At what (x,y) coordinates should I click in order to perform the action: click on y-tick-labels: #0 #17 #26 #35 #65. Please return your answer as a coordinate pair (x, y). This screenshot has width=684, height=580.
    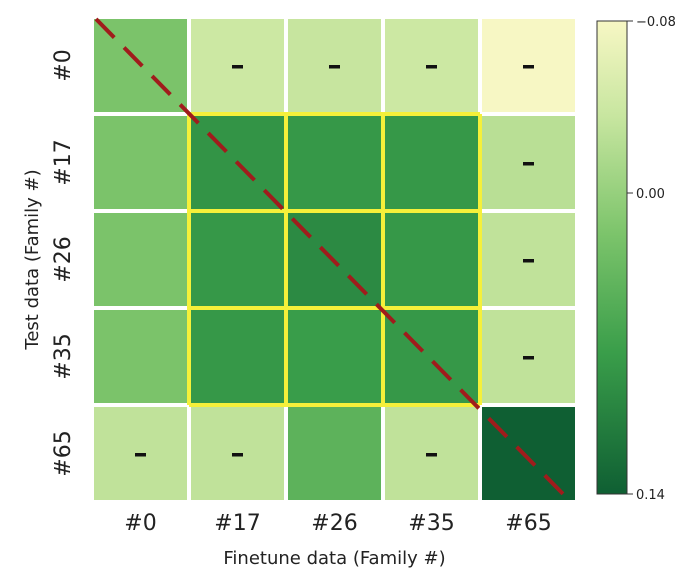
    Looking at the image, I should click on (63, 262).